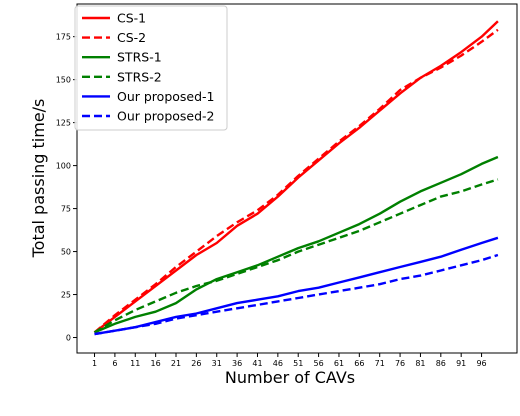 This screenshot has height=416, width=520. What do you see at coordinates (66, 188) in the screenshot?
I see `y-axis-ticks: 0 25 50 75 100 125 150 175` at bounding box center [66, 188].